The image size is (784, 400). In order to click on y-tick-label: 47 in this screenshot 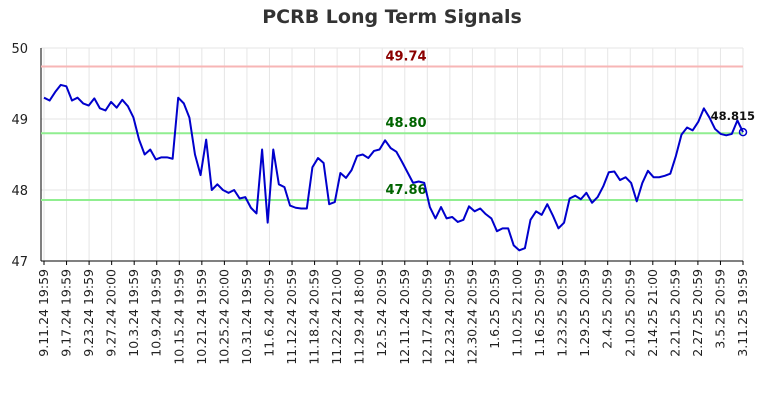, I will do `click(19, 262)`.